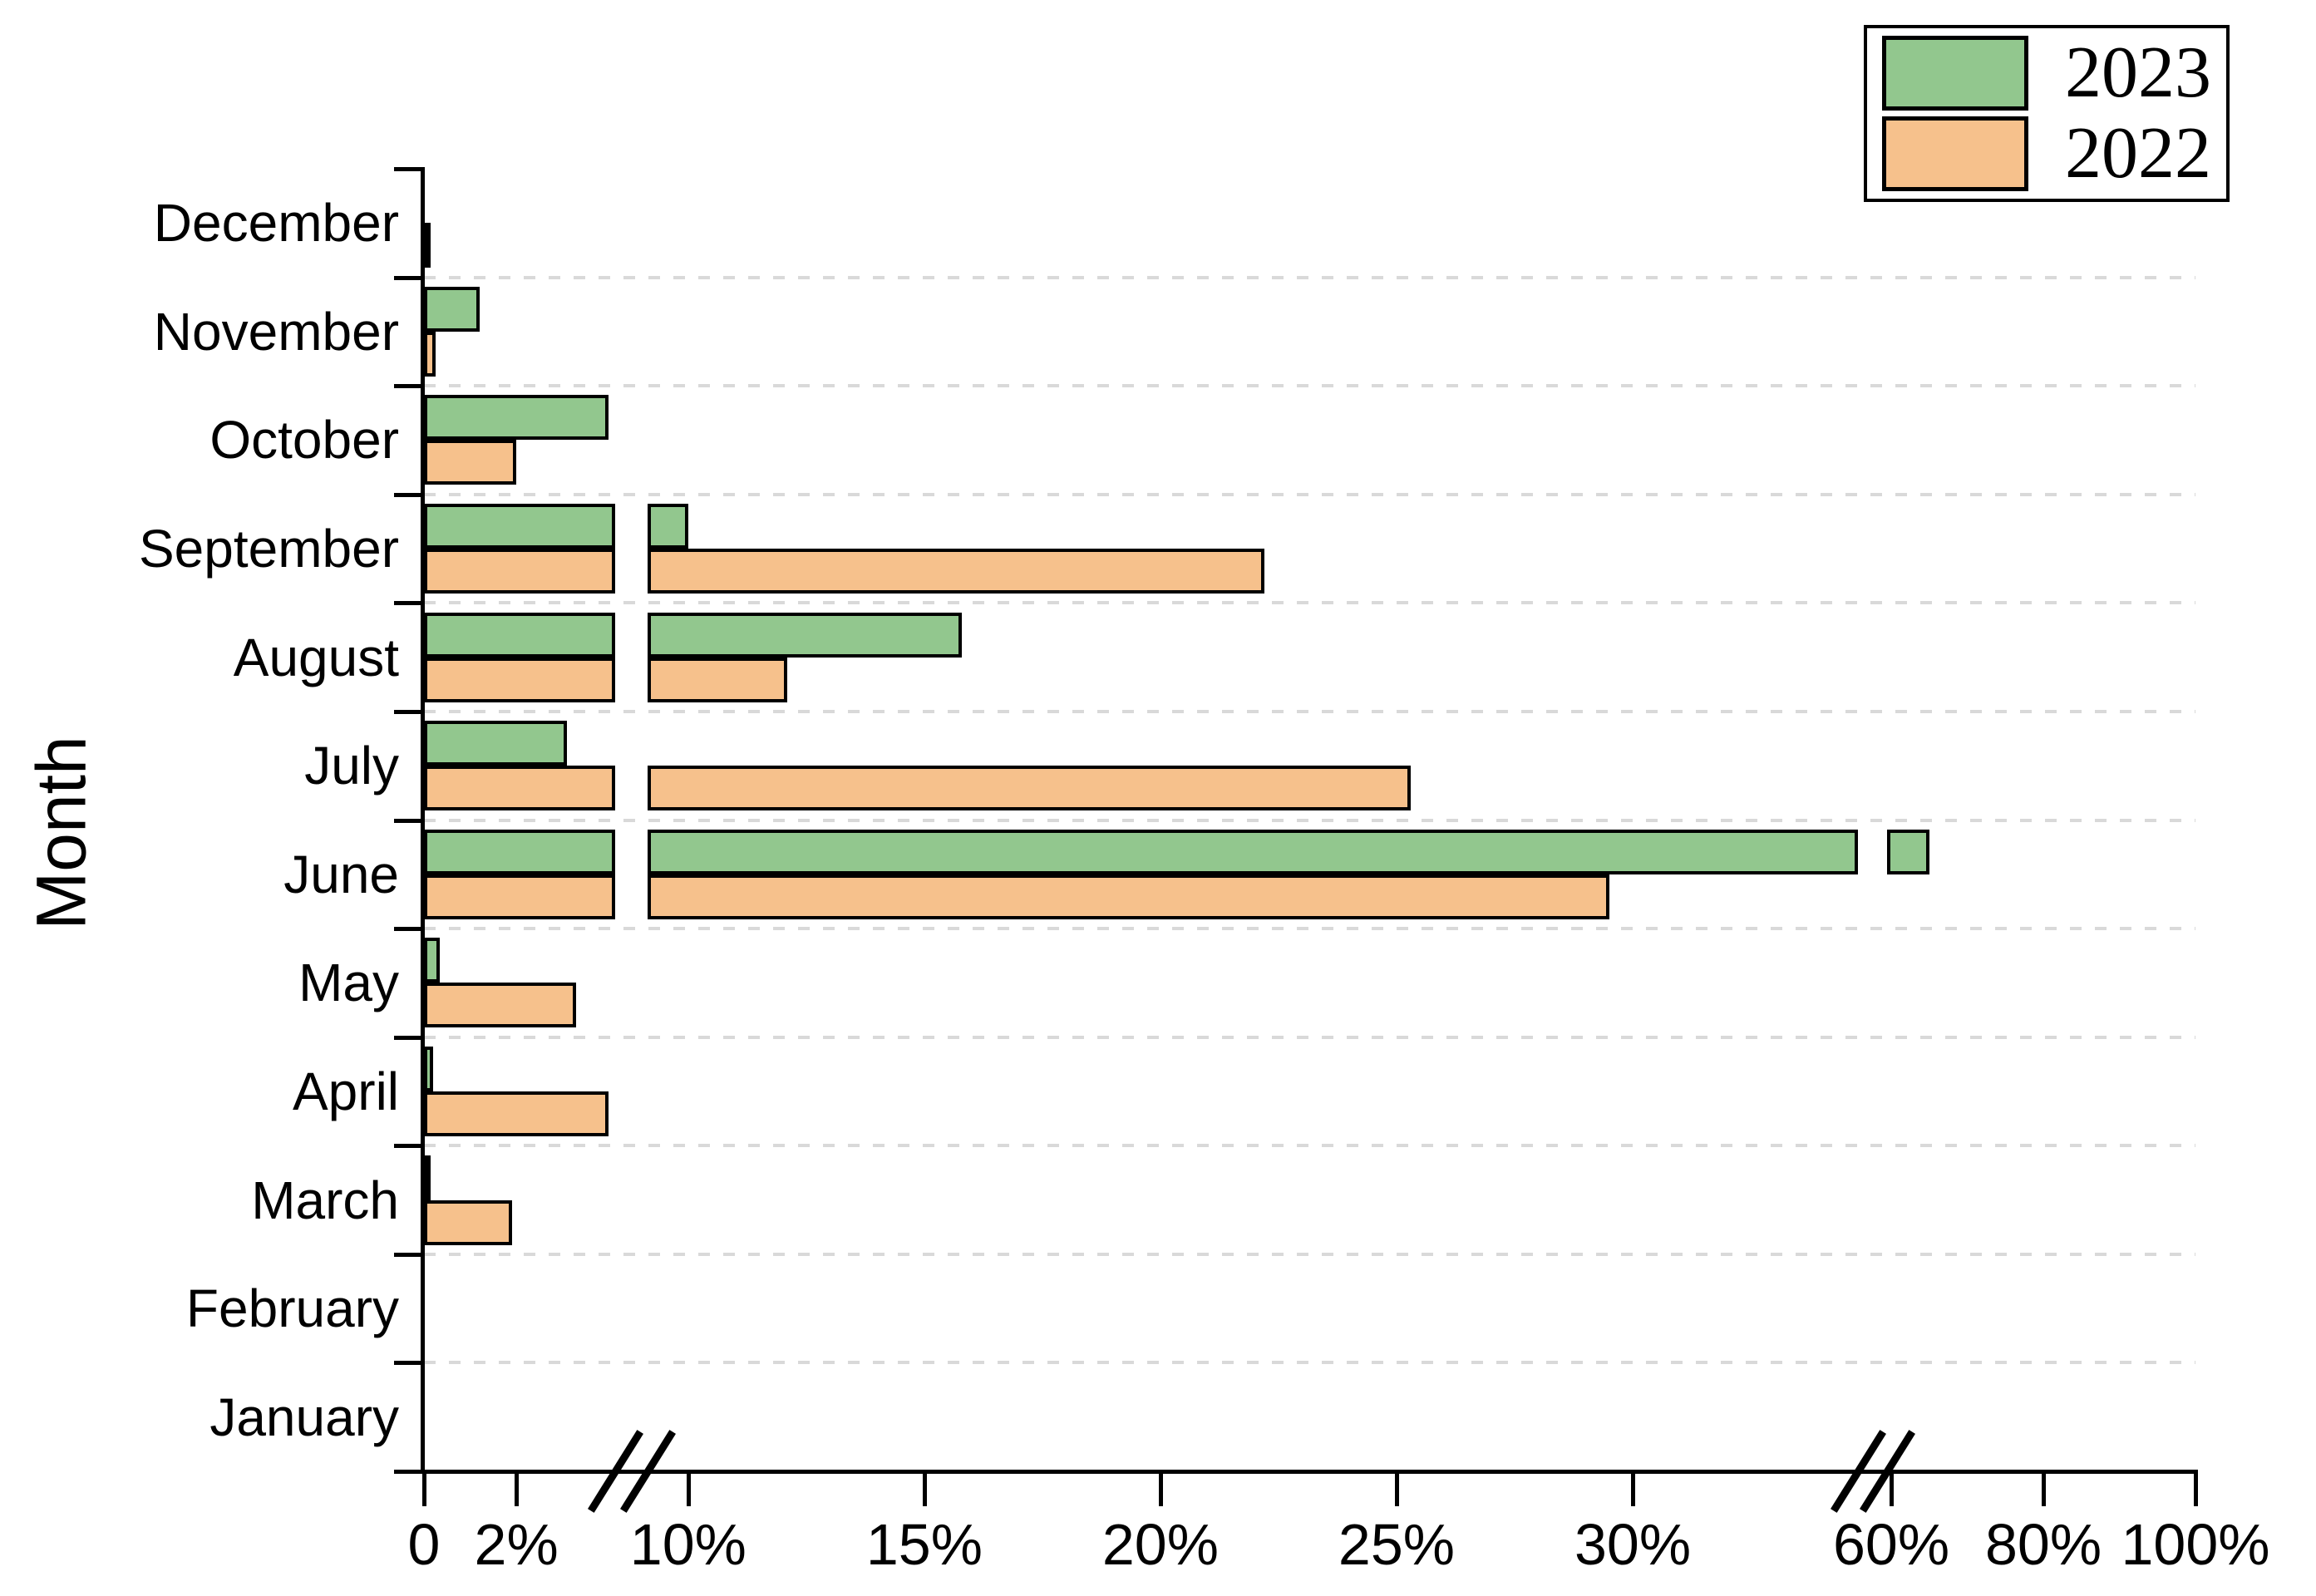 Image resolution: width=2316 pixels, height=1596 pixels. Describe the element at coordinates (2138, 153) in the screenshot. I see `legend-label-2022: 2022` at that location.